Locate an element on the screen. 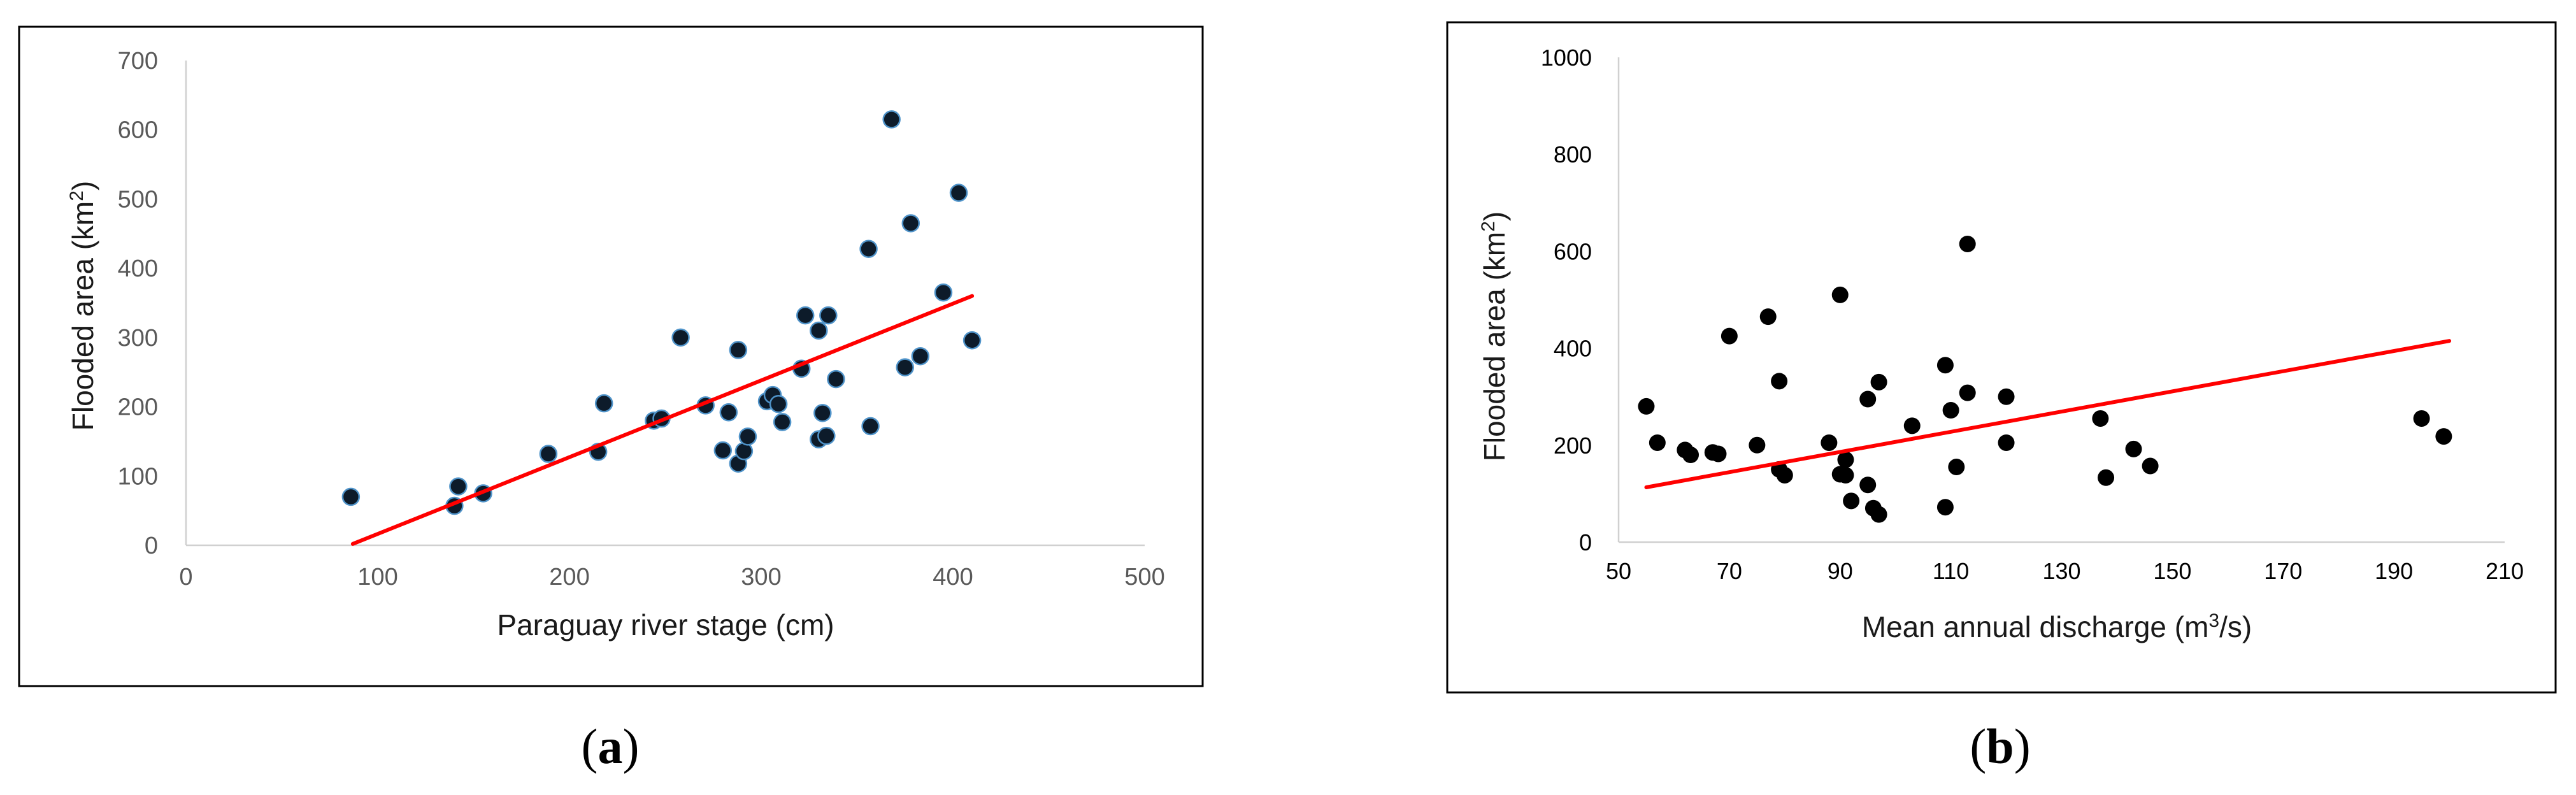 This screenshot has height=795, width=2576. b-y-tick-label: 0 is located at coordinates (1586, 542).